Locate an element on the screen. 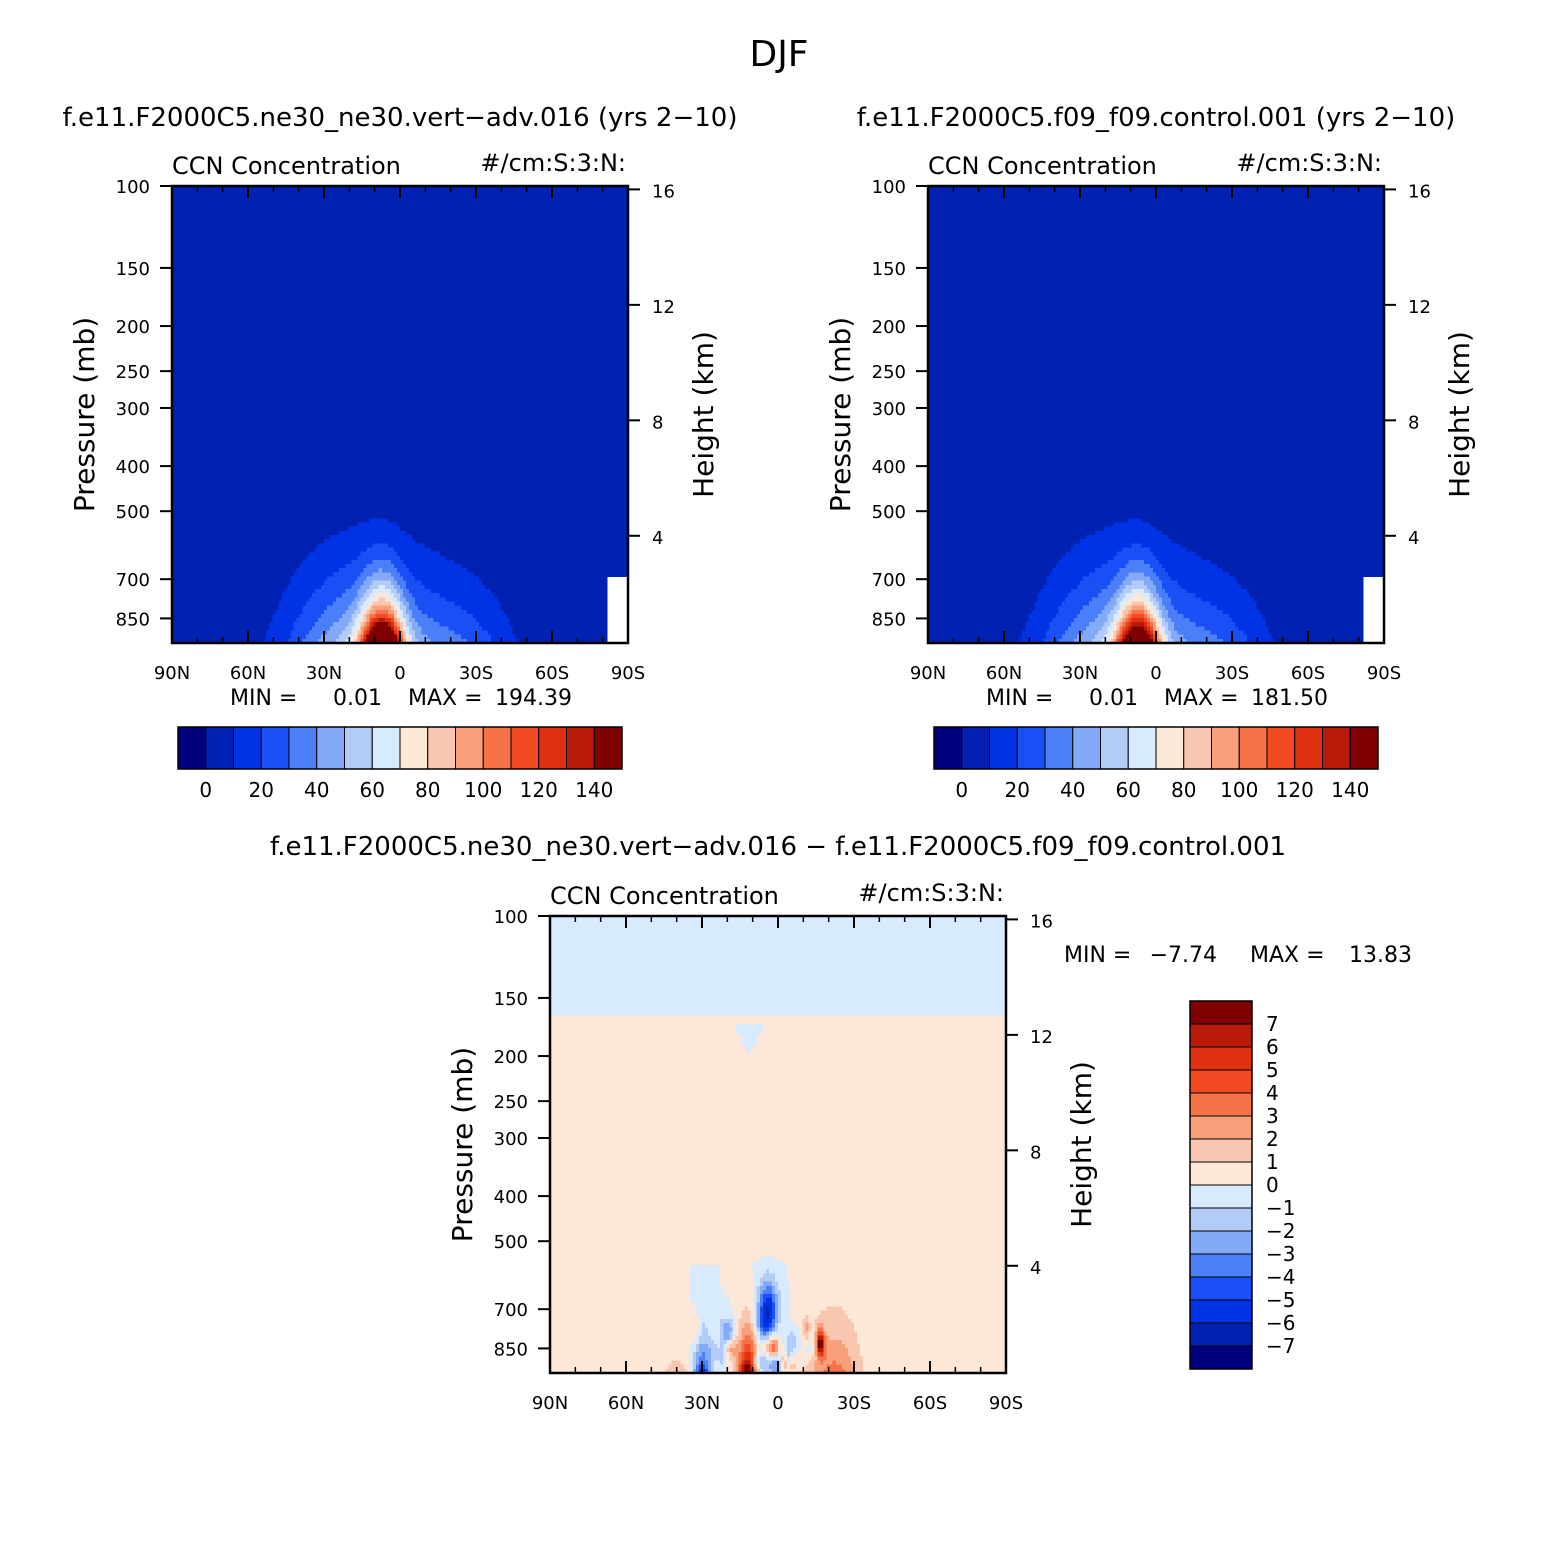 The width and height of the screenshot is (1558, 1561). x-tick-label: 60N is located at coordinates (248, 673).